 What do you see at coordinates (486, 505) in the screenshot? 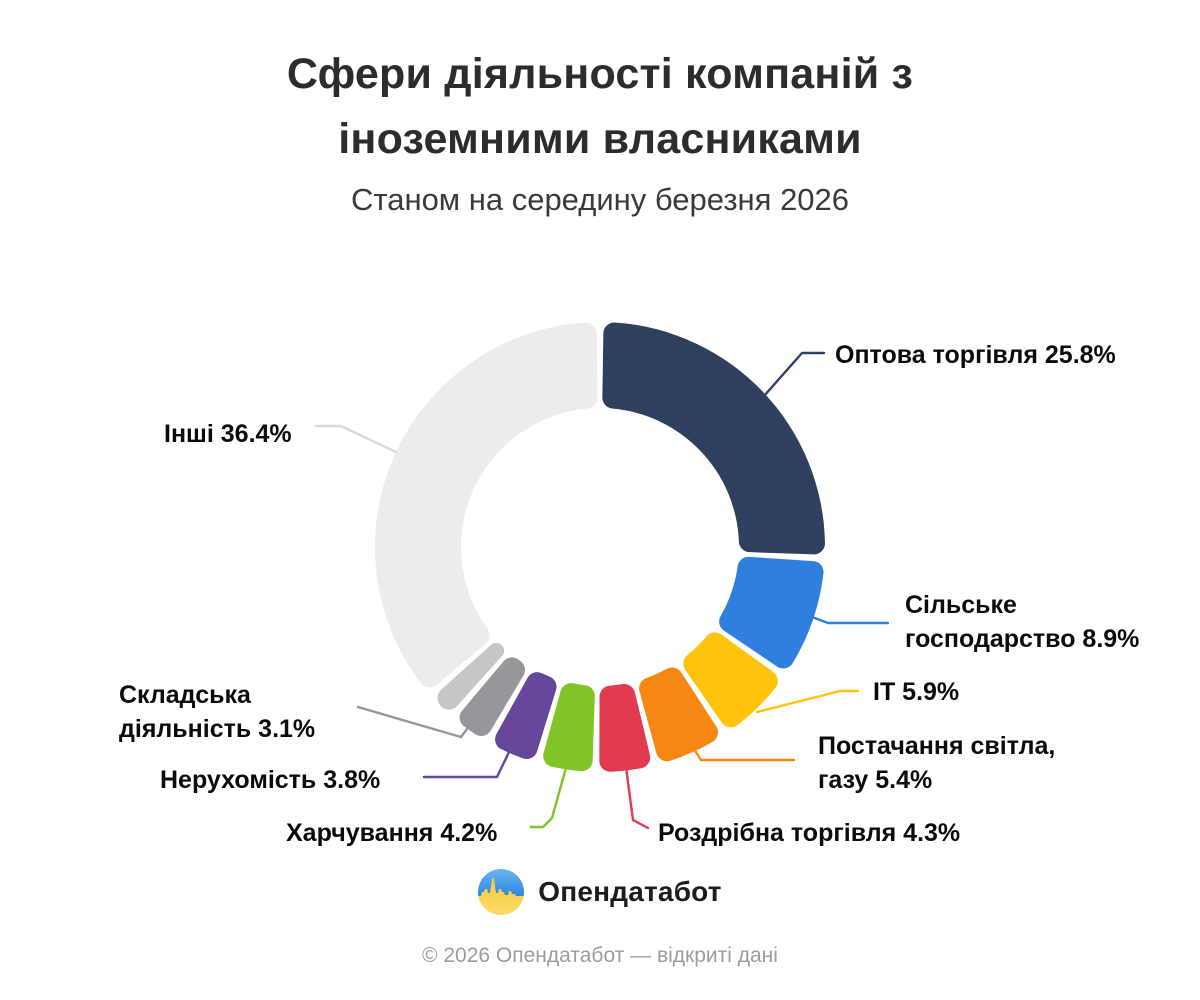
I see `donut-segment-inshi` at bounding box center [486, 505].